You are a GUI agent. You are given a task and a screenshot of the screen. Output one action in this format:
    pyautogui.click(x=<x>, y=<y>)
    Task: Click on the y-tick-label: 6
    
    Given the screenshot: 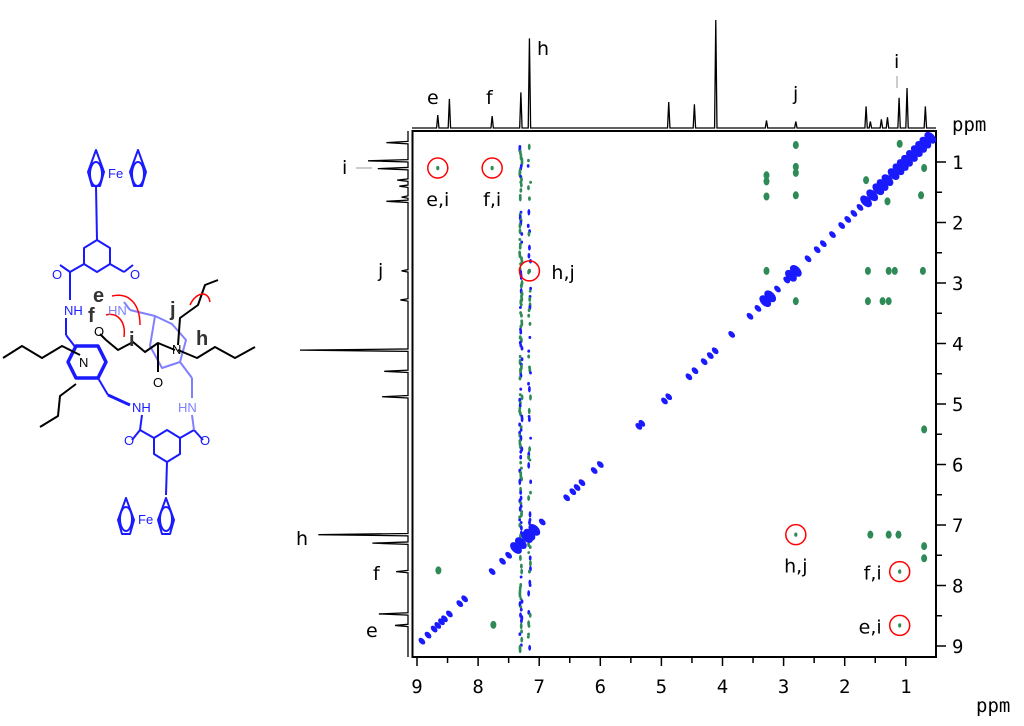 What is the action you would take?
    pyautogui.click(x=957, y=466)
    